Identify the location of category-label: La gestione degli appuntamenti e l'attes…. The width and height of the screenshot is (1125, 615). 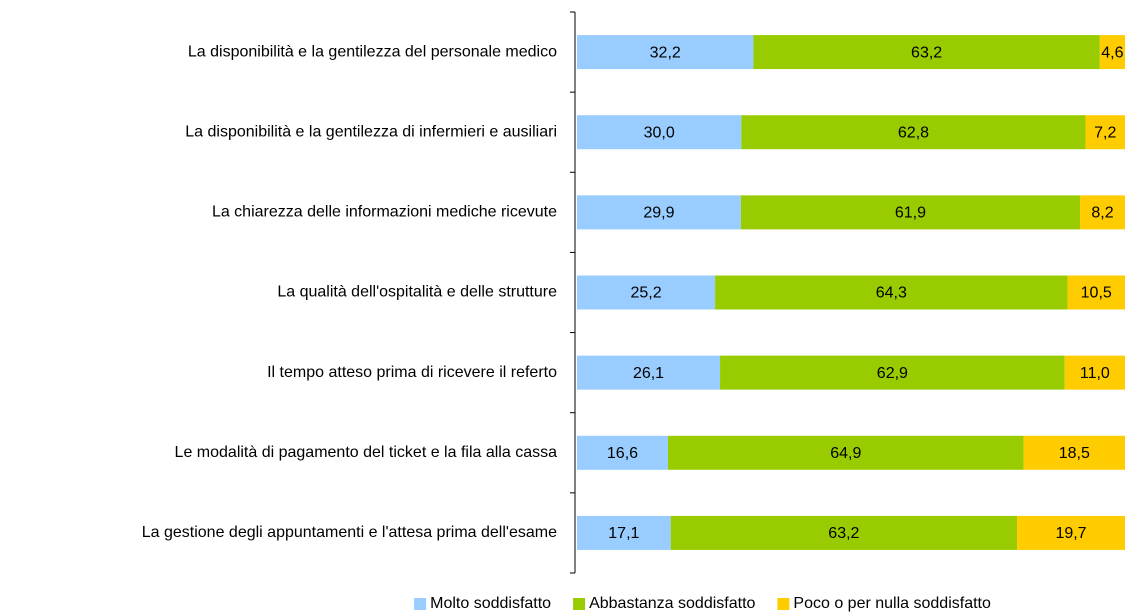
(349, 532).